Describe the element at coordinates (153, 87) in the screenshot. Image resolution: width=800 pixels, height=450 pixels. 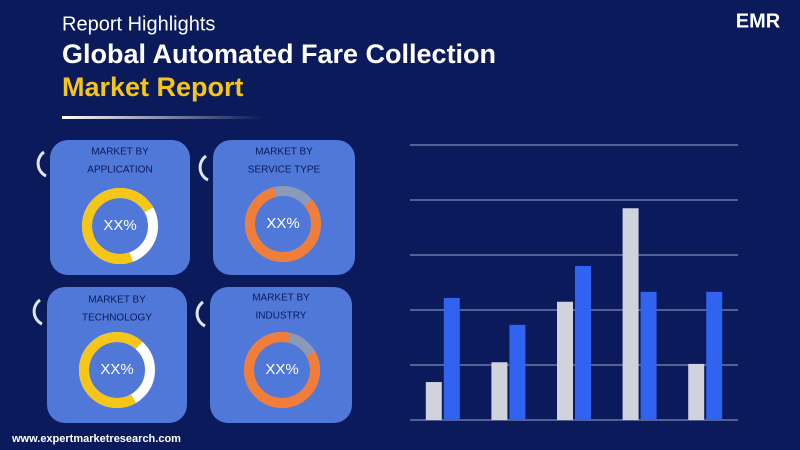
I see `title-highlight: Market Report` at that location.